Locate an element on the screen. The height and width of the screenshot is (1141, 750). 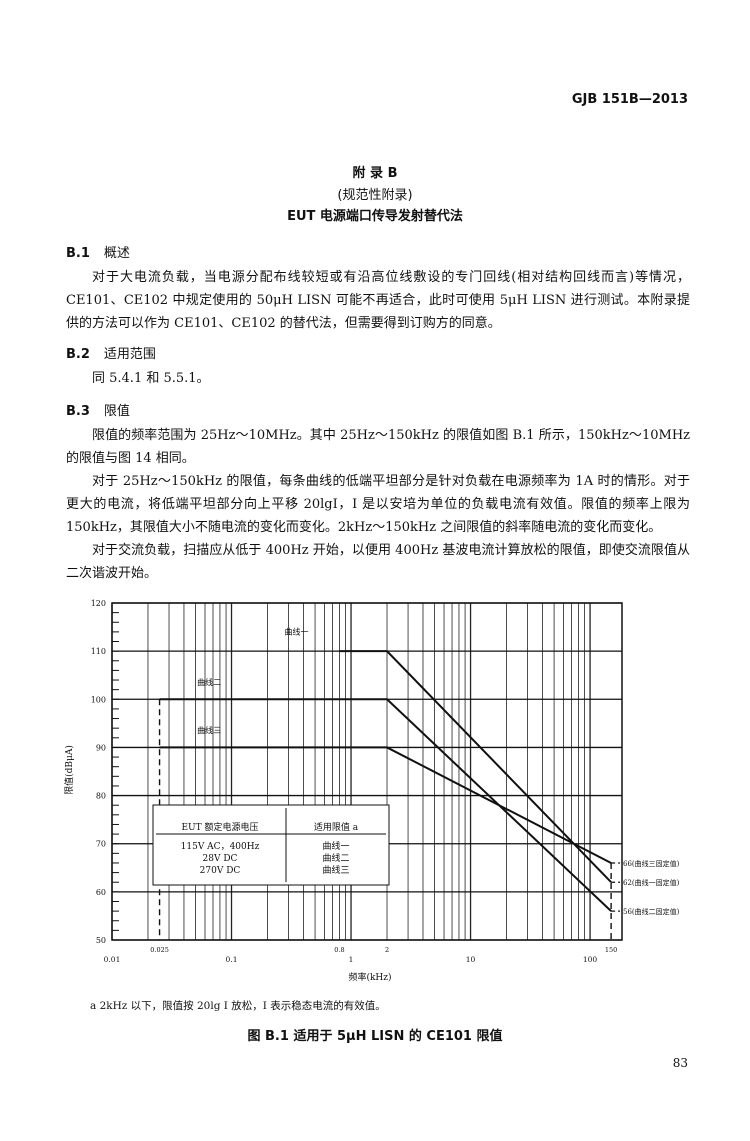
table-cell: 115V AC，400Hz is located at coordinates (220, 847).